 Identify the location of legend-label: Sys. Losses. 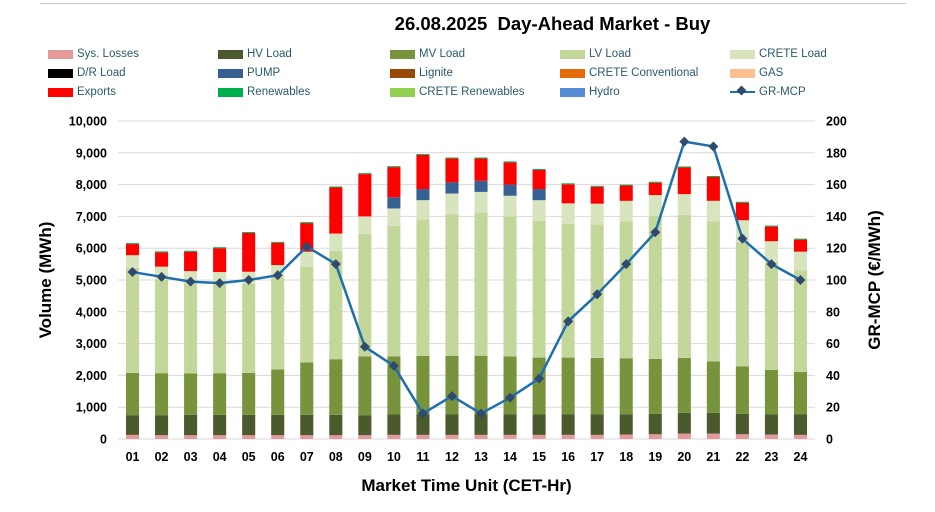
(108, 54).